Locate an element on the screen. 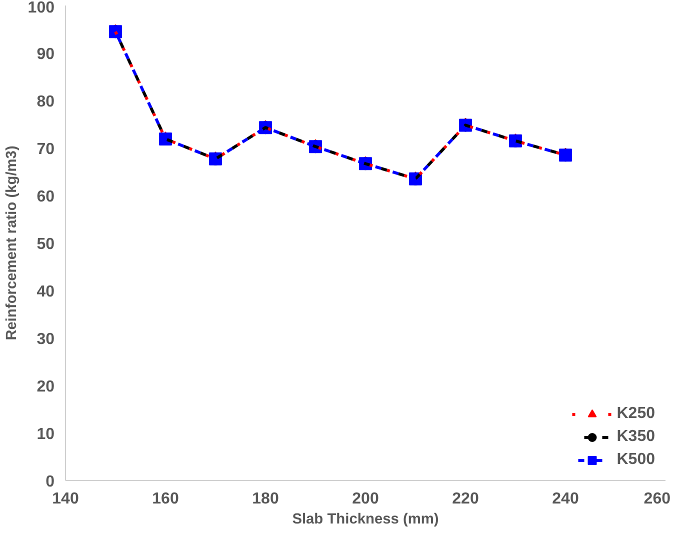 The width and height of the screenshot is (678, 542). y-tick-label: 100 is located at coordinates (41, 8).